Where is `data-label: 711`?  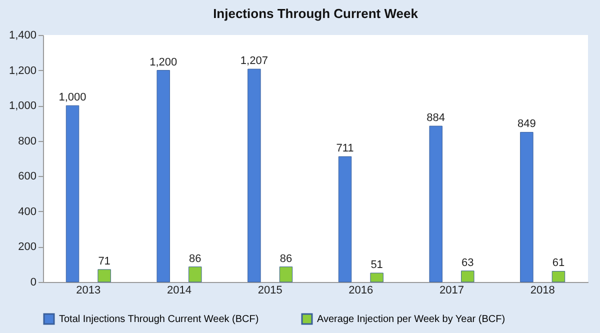
data-label: 711 is located at coordinates (345, 148).